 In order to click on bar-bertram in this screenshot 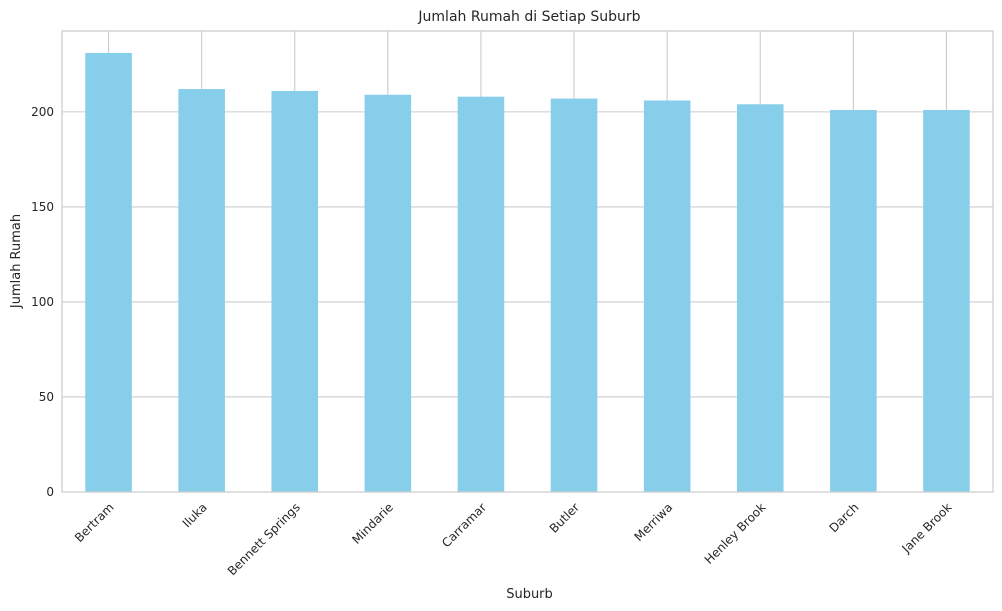, I will do `click(108, 272)`.